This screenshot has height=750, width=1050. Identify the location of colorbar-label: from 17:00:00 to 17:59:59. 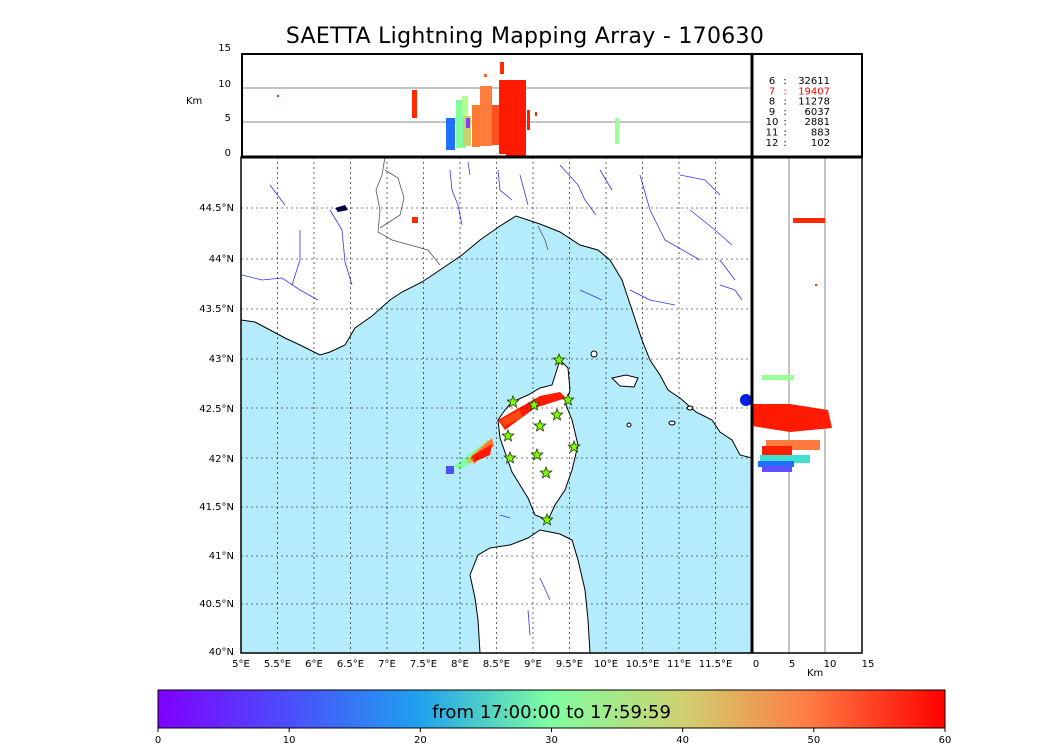
(551, 712).